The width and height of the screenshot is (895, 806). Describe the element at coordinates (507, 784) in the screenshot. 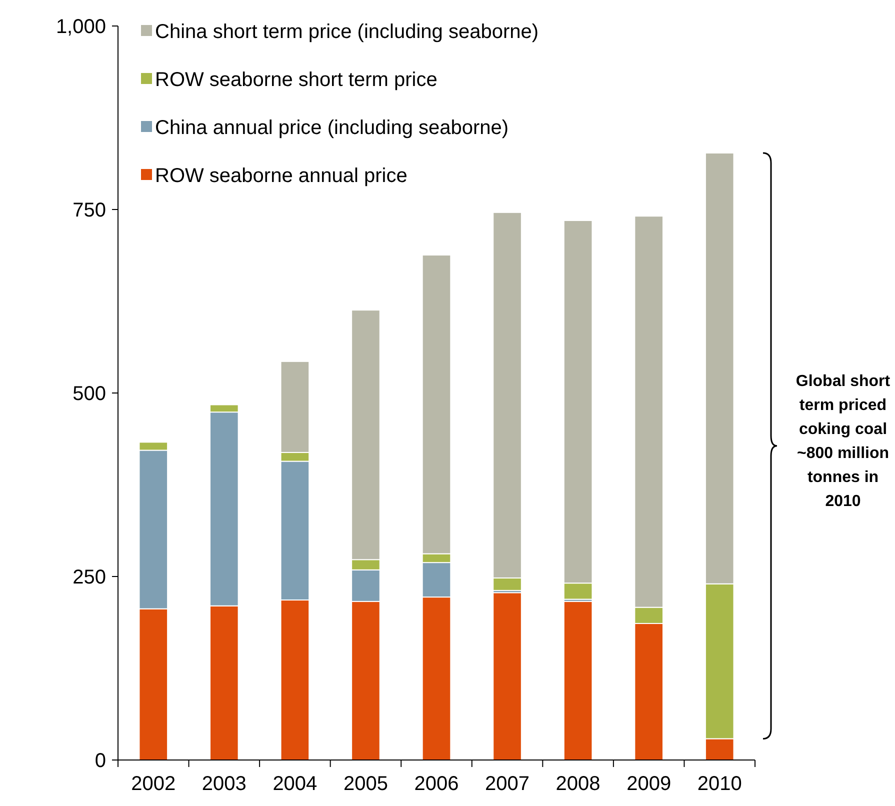

I see `x-tick-label: 2007` at that location.